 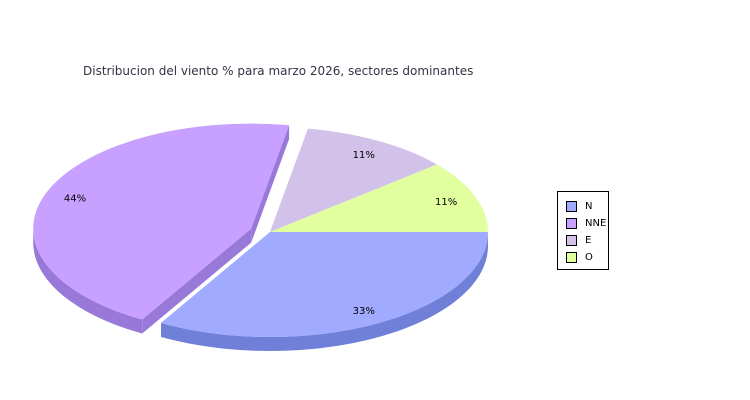 I want to click on slice-n, so click(x=324, y=284).